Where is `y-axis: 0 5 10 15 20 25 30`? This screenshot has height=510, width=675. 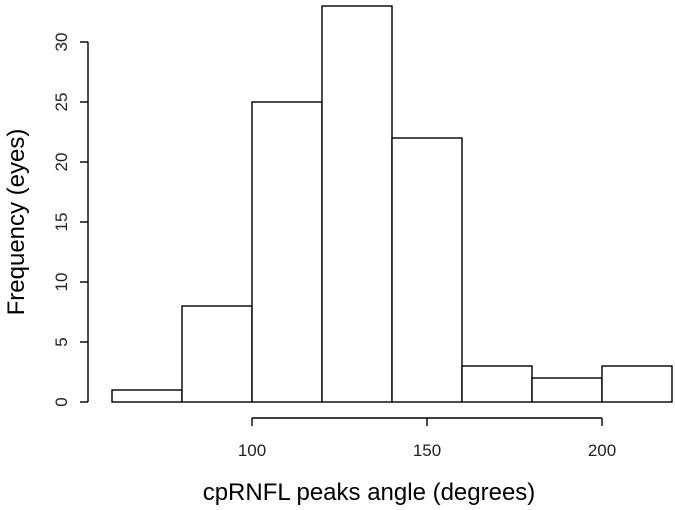 y-axis: 0 5 10 15 20 25 30 is located at coordinates (70, 220).